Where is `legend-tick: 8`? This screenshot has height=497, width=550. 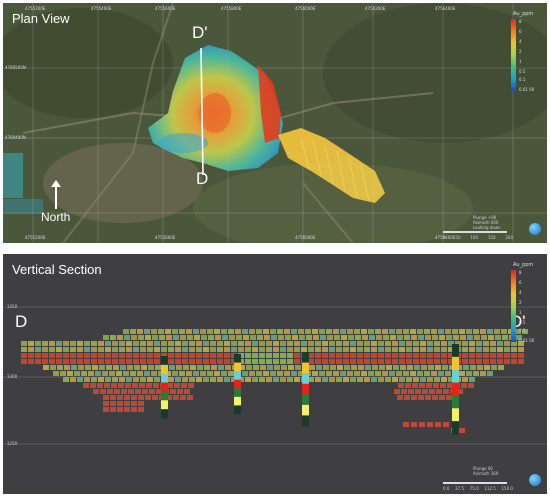
legend-tick: 8 is located at coordinates (520, 21).